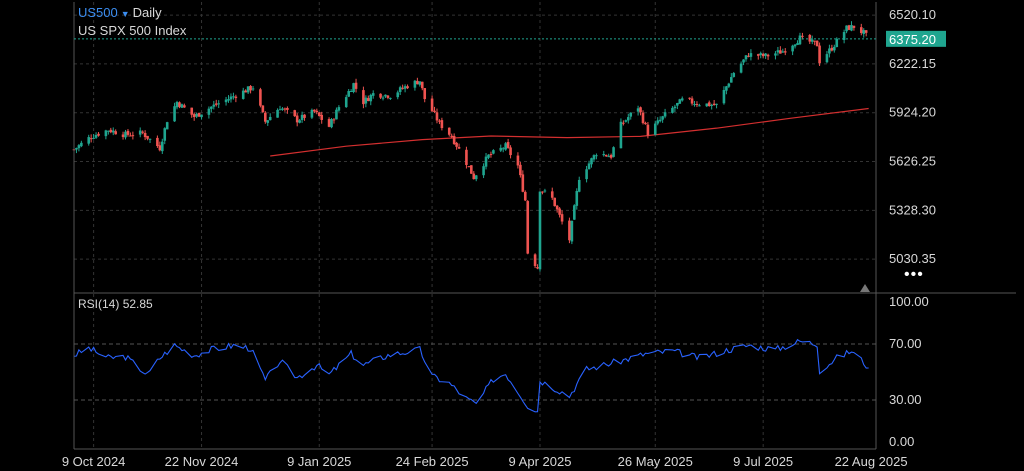 This screenshot has width=1024, height=471. Describe the element at coordinates (319, 461) in the screenshot. I see `time-tick-label: 9 Jan 2025` at that location.